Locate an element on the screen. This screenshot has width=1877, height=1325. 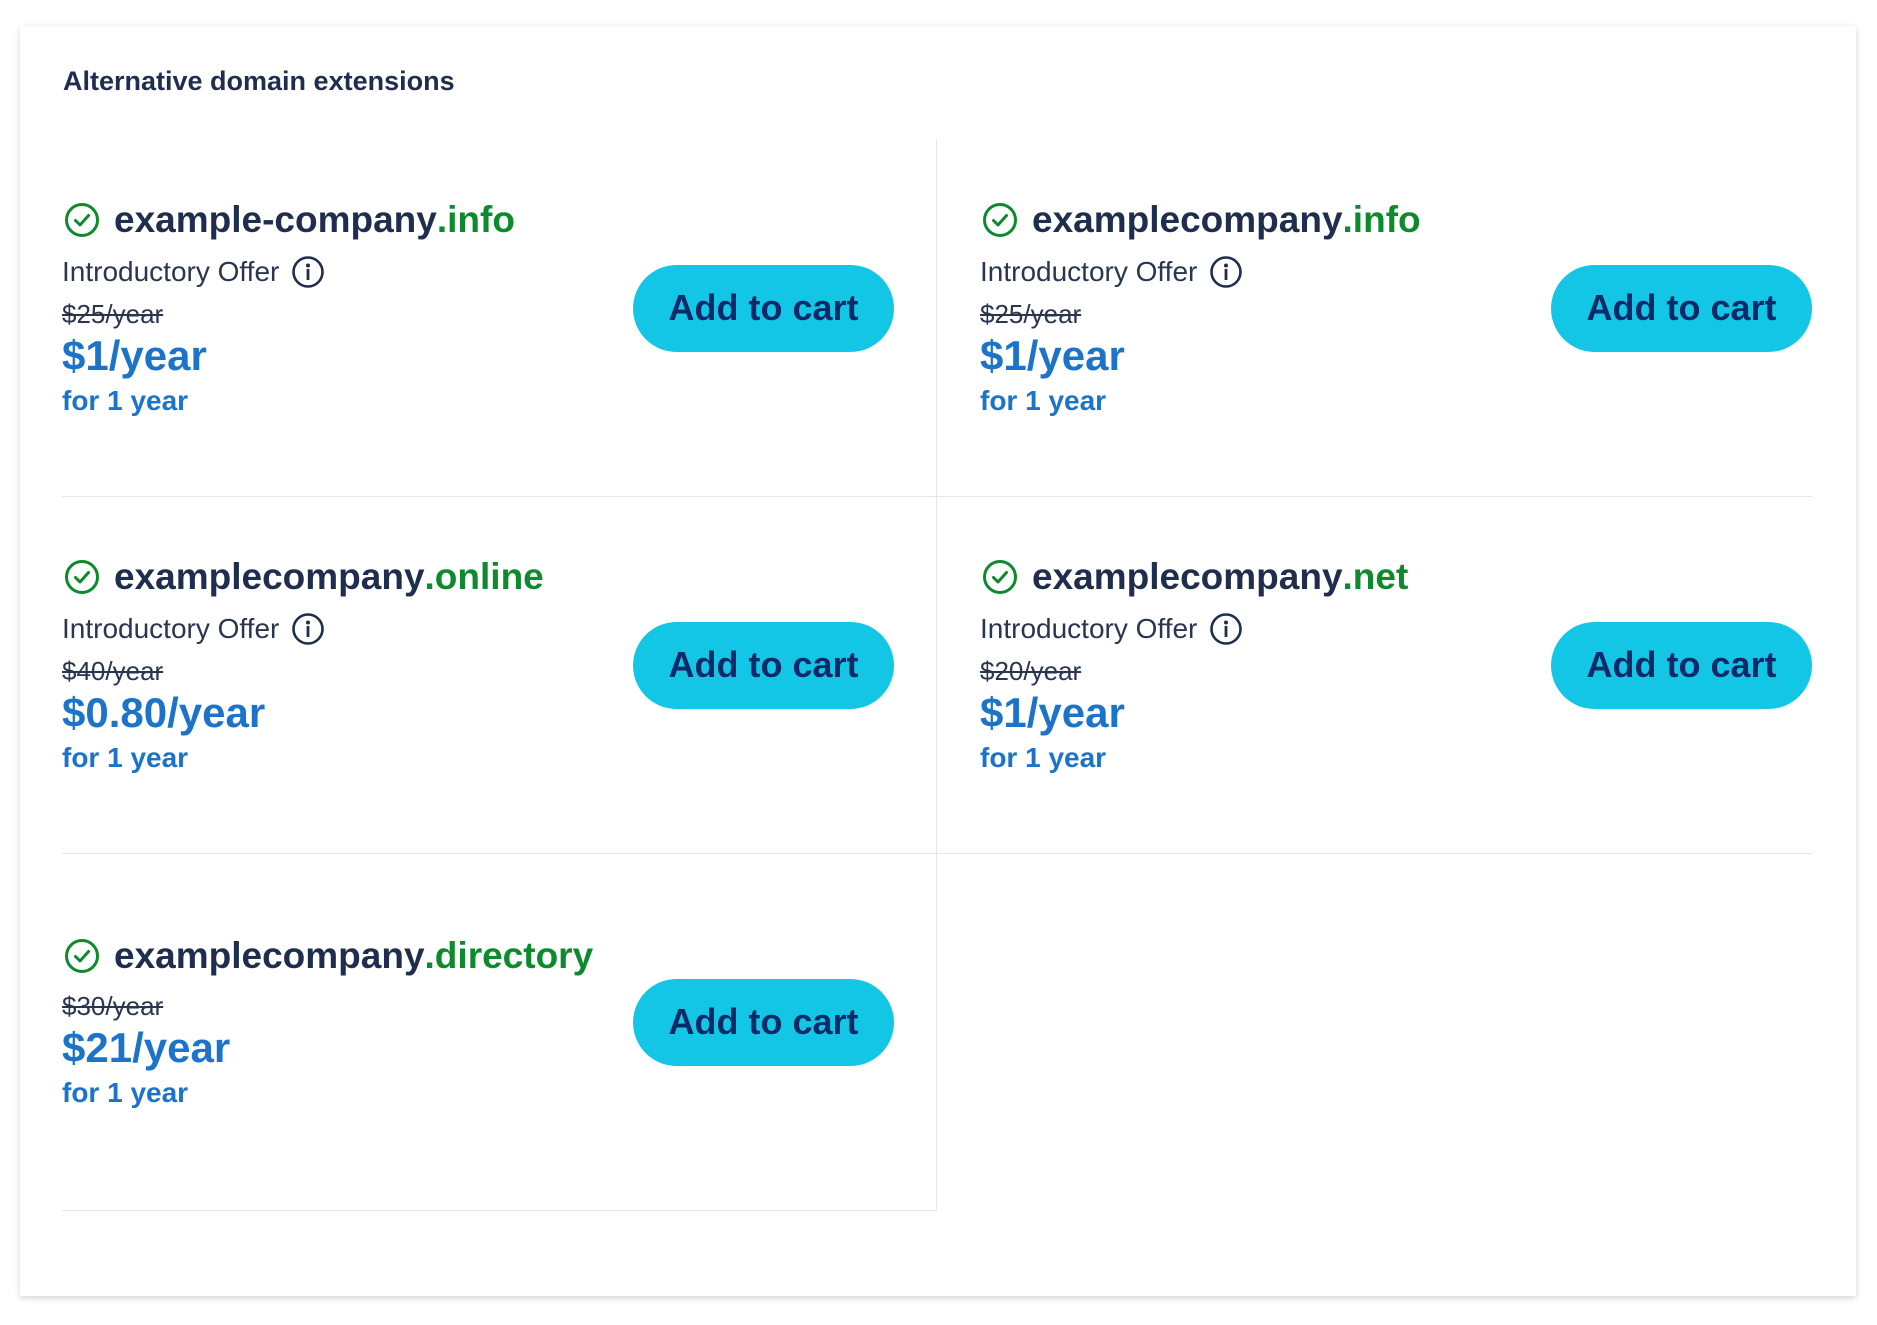
domain-name: examplecompany .net is located at coordinates (1194, 577).